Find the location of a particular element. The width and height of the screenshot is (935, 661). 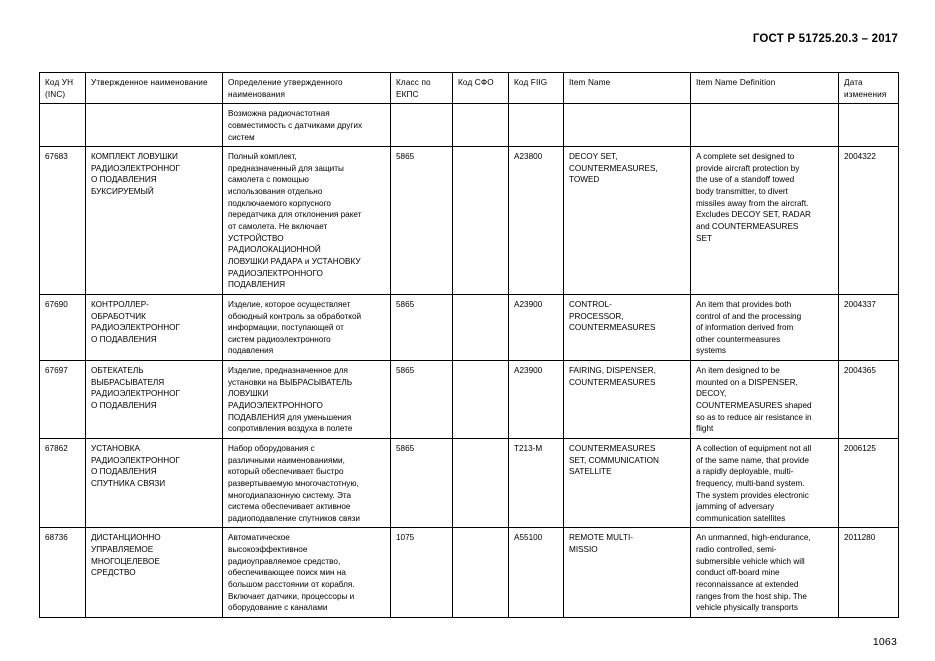

cell-inc is located at coordinates (62, 125).